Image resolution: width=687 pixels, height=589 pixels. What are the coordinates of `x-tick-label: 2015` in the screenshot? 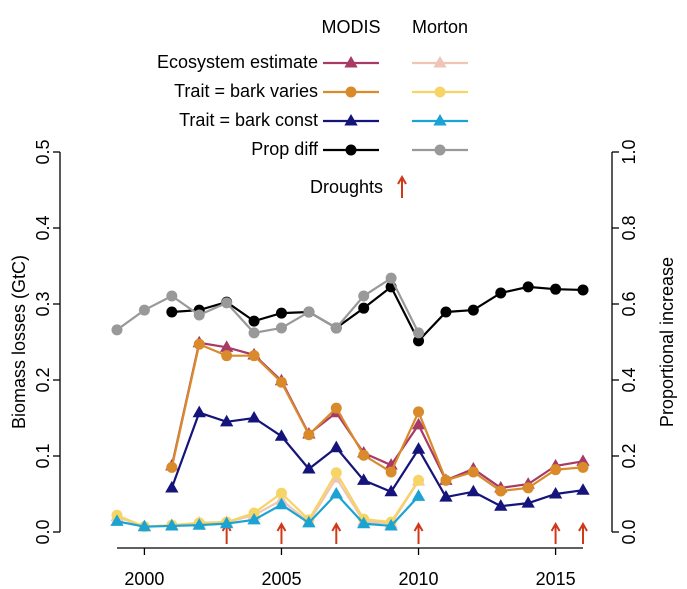 It's located at (556, 579).